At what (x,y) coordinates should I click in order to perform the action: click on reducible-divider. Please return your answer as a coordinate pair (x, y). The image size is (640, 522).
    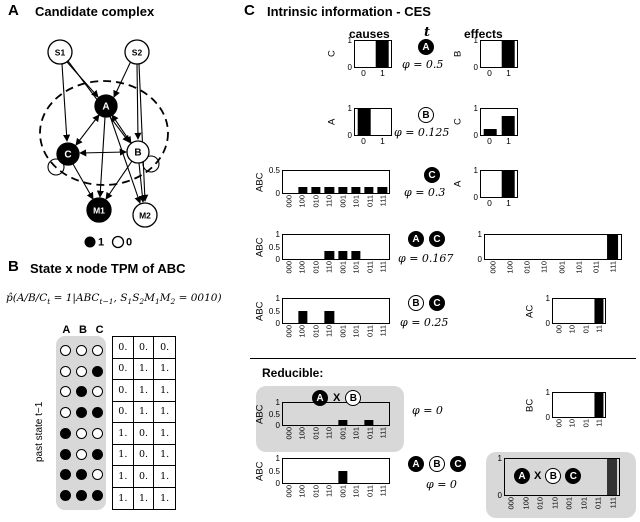
    Looking at the image, I should click on (443, 358).